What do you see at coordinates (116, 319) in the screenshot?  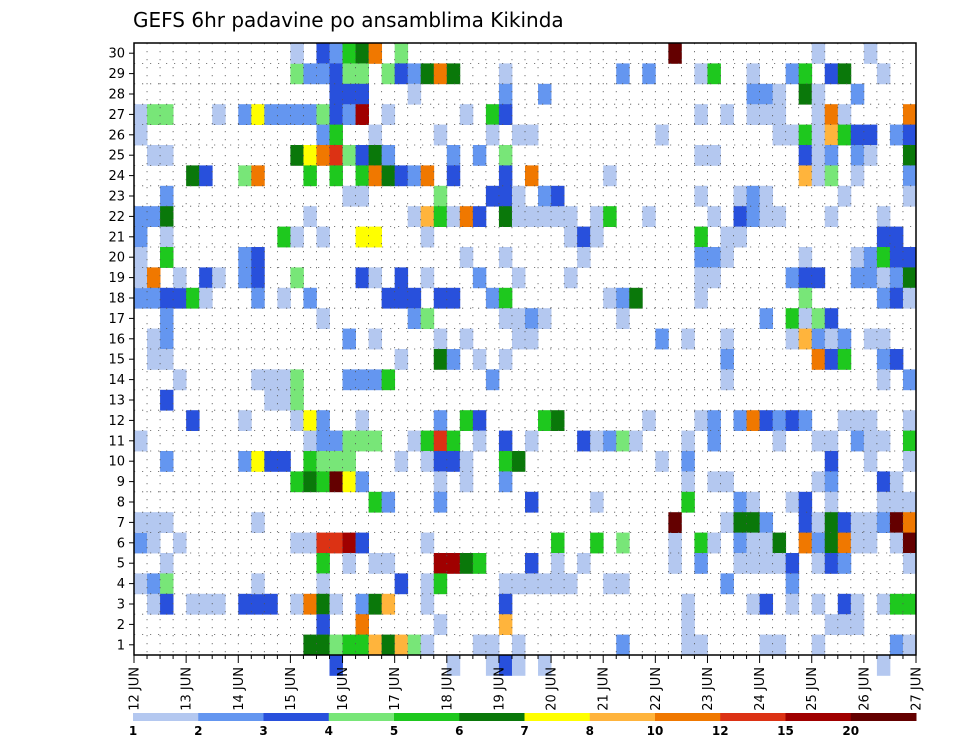 I see `y-tick-label: 17` at bounding box center [116, 319].